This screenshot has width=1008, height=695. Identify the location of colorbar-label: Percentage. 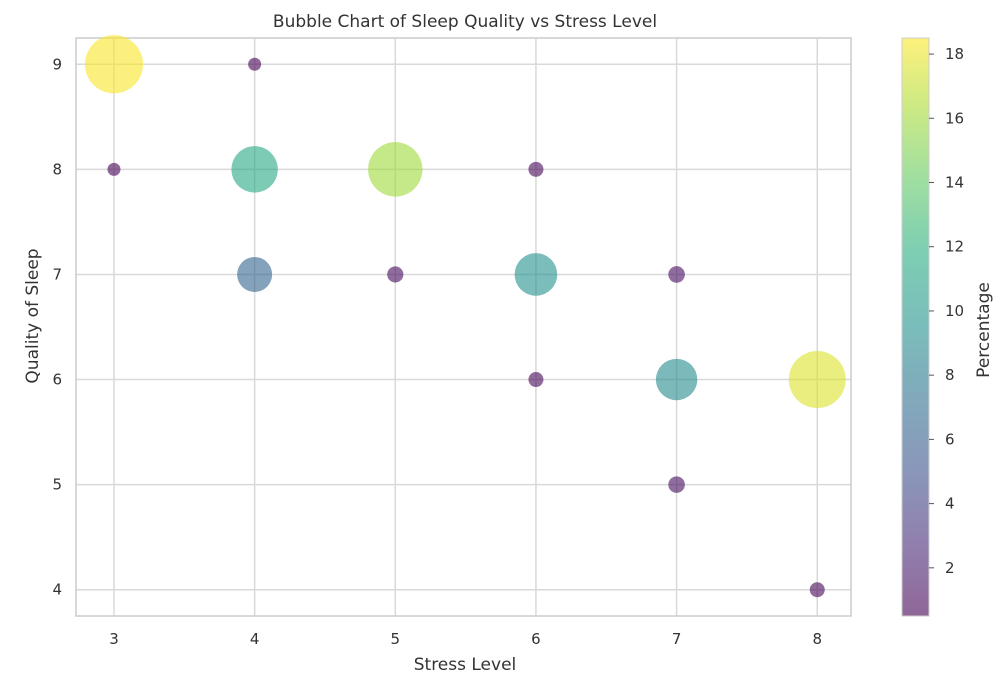
(984, 330).